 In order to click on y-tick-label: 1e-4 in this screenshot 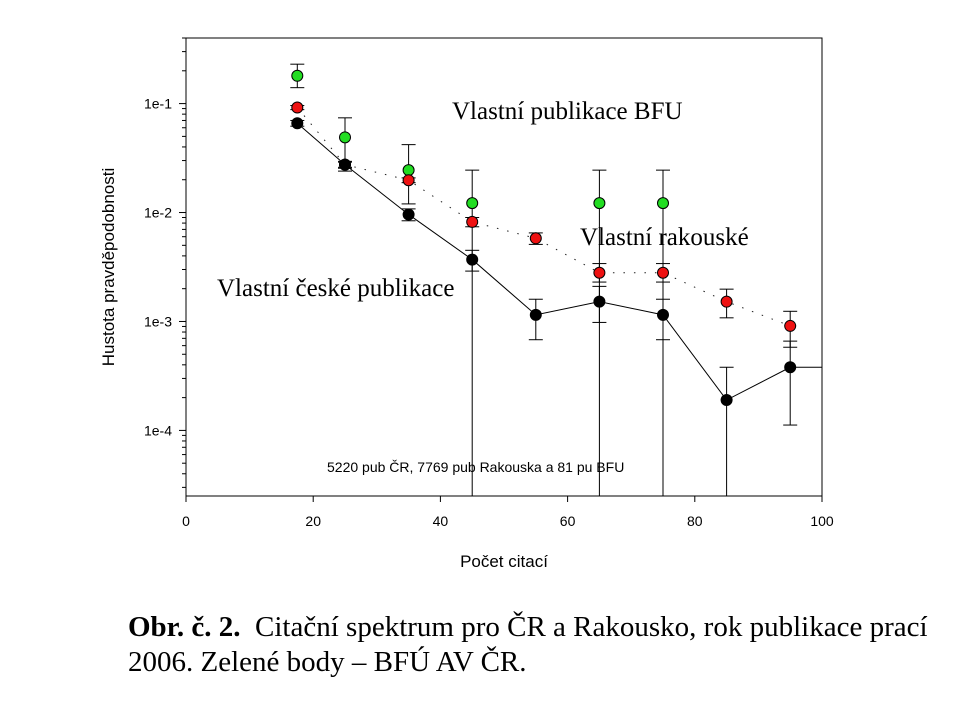, I will do `click(158, 430)`.